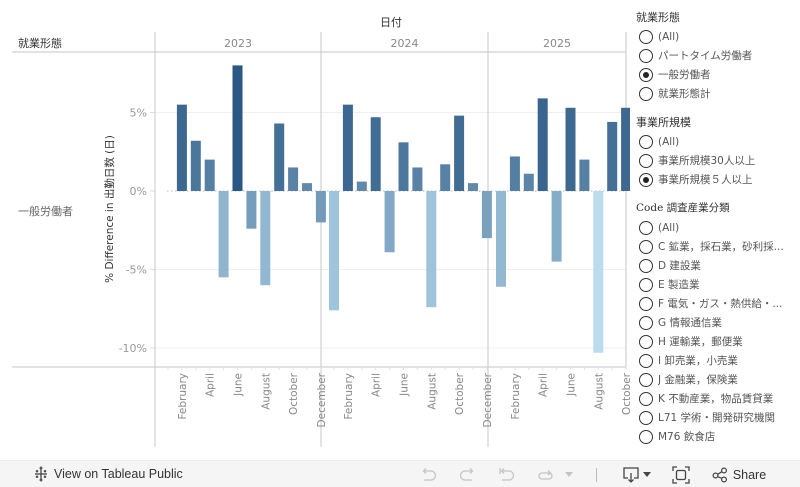 The height and width of the screenshot is (487, 800). What do you see at coordinates (361, 186) in the screenshot?
I see `bar-2024-march` at bounding box center [361, 186].